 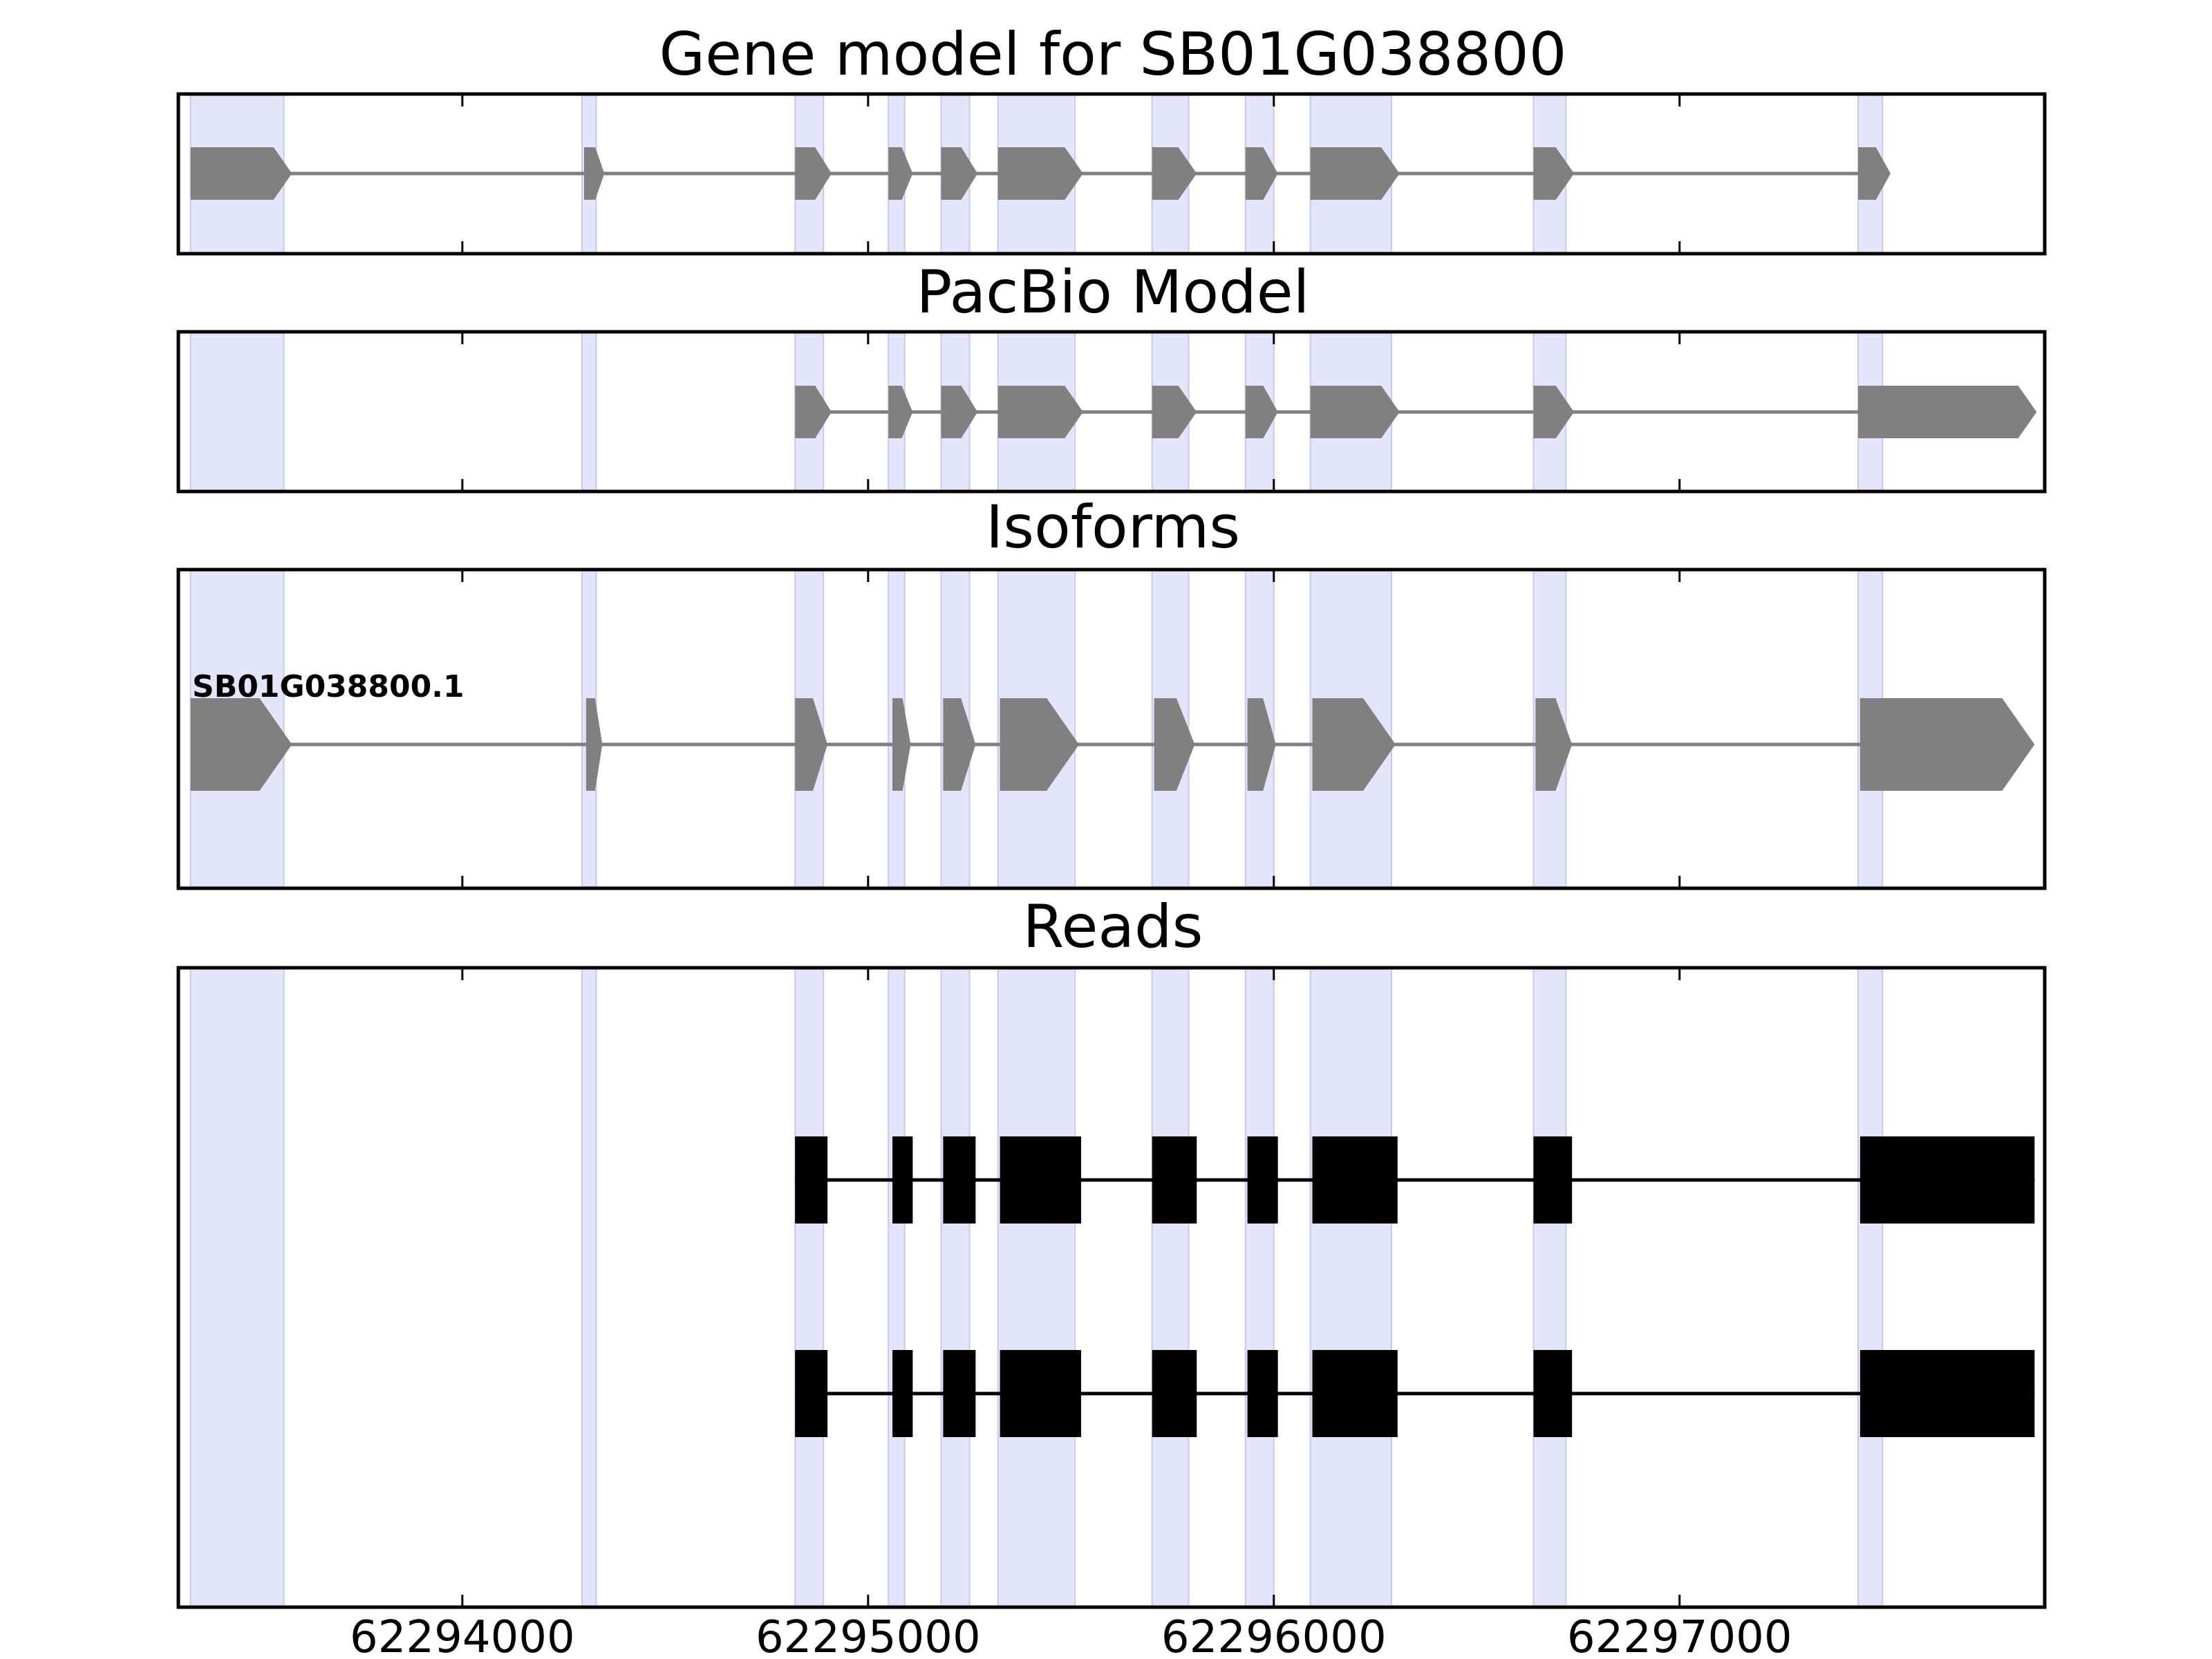 What do you see at coordinates (1113, 927) in the screenshot?
I see `panel-title-reads: Reads` at bounding box center [1113, 927].